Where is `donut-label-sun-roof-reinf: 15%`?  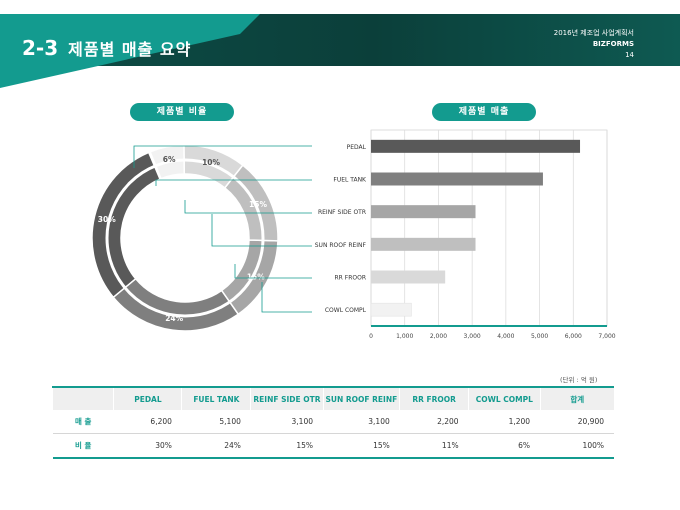
donut-label-sun-roof-reinf: 15% is located at coordinates (258, 204).